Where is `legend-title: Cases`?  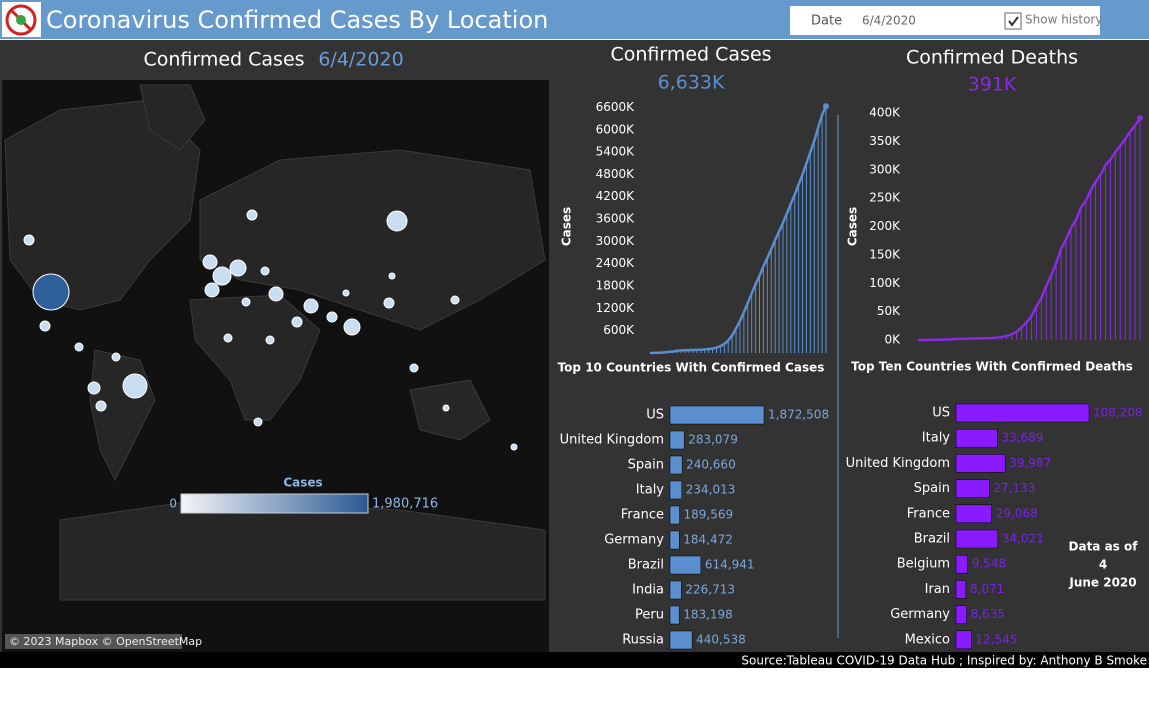 legend-title: Cases is located at coordinates (302, 483).